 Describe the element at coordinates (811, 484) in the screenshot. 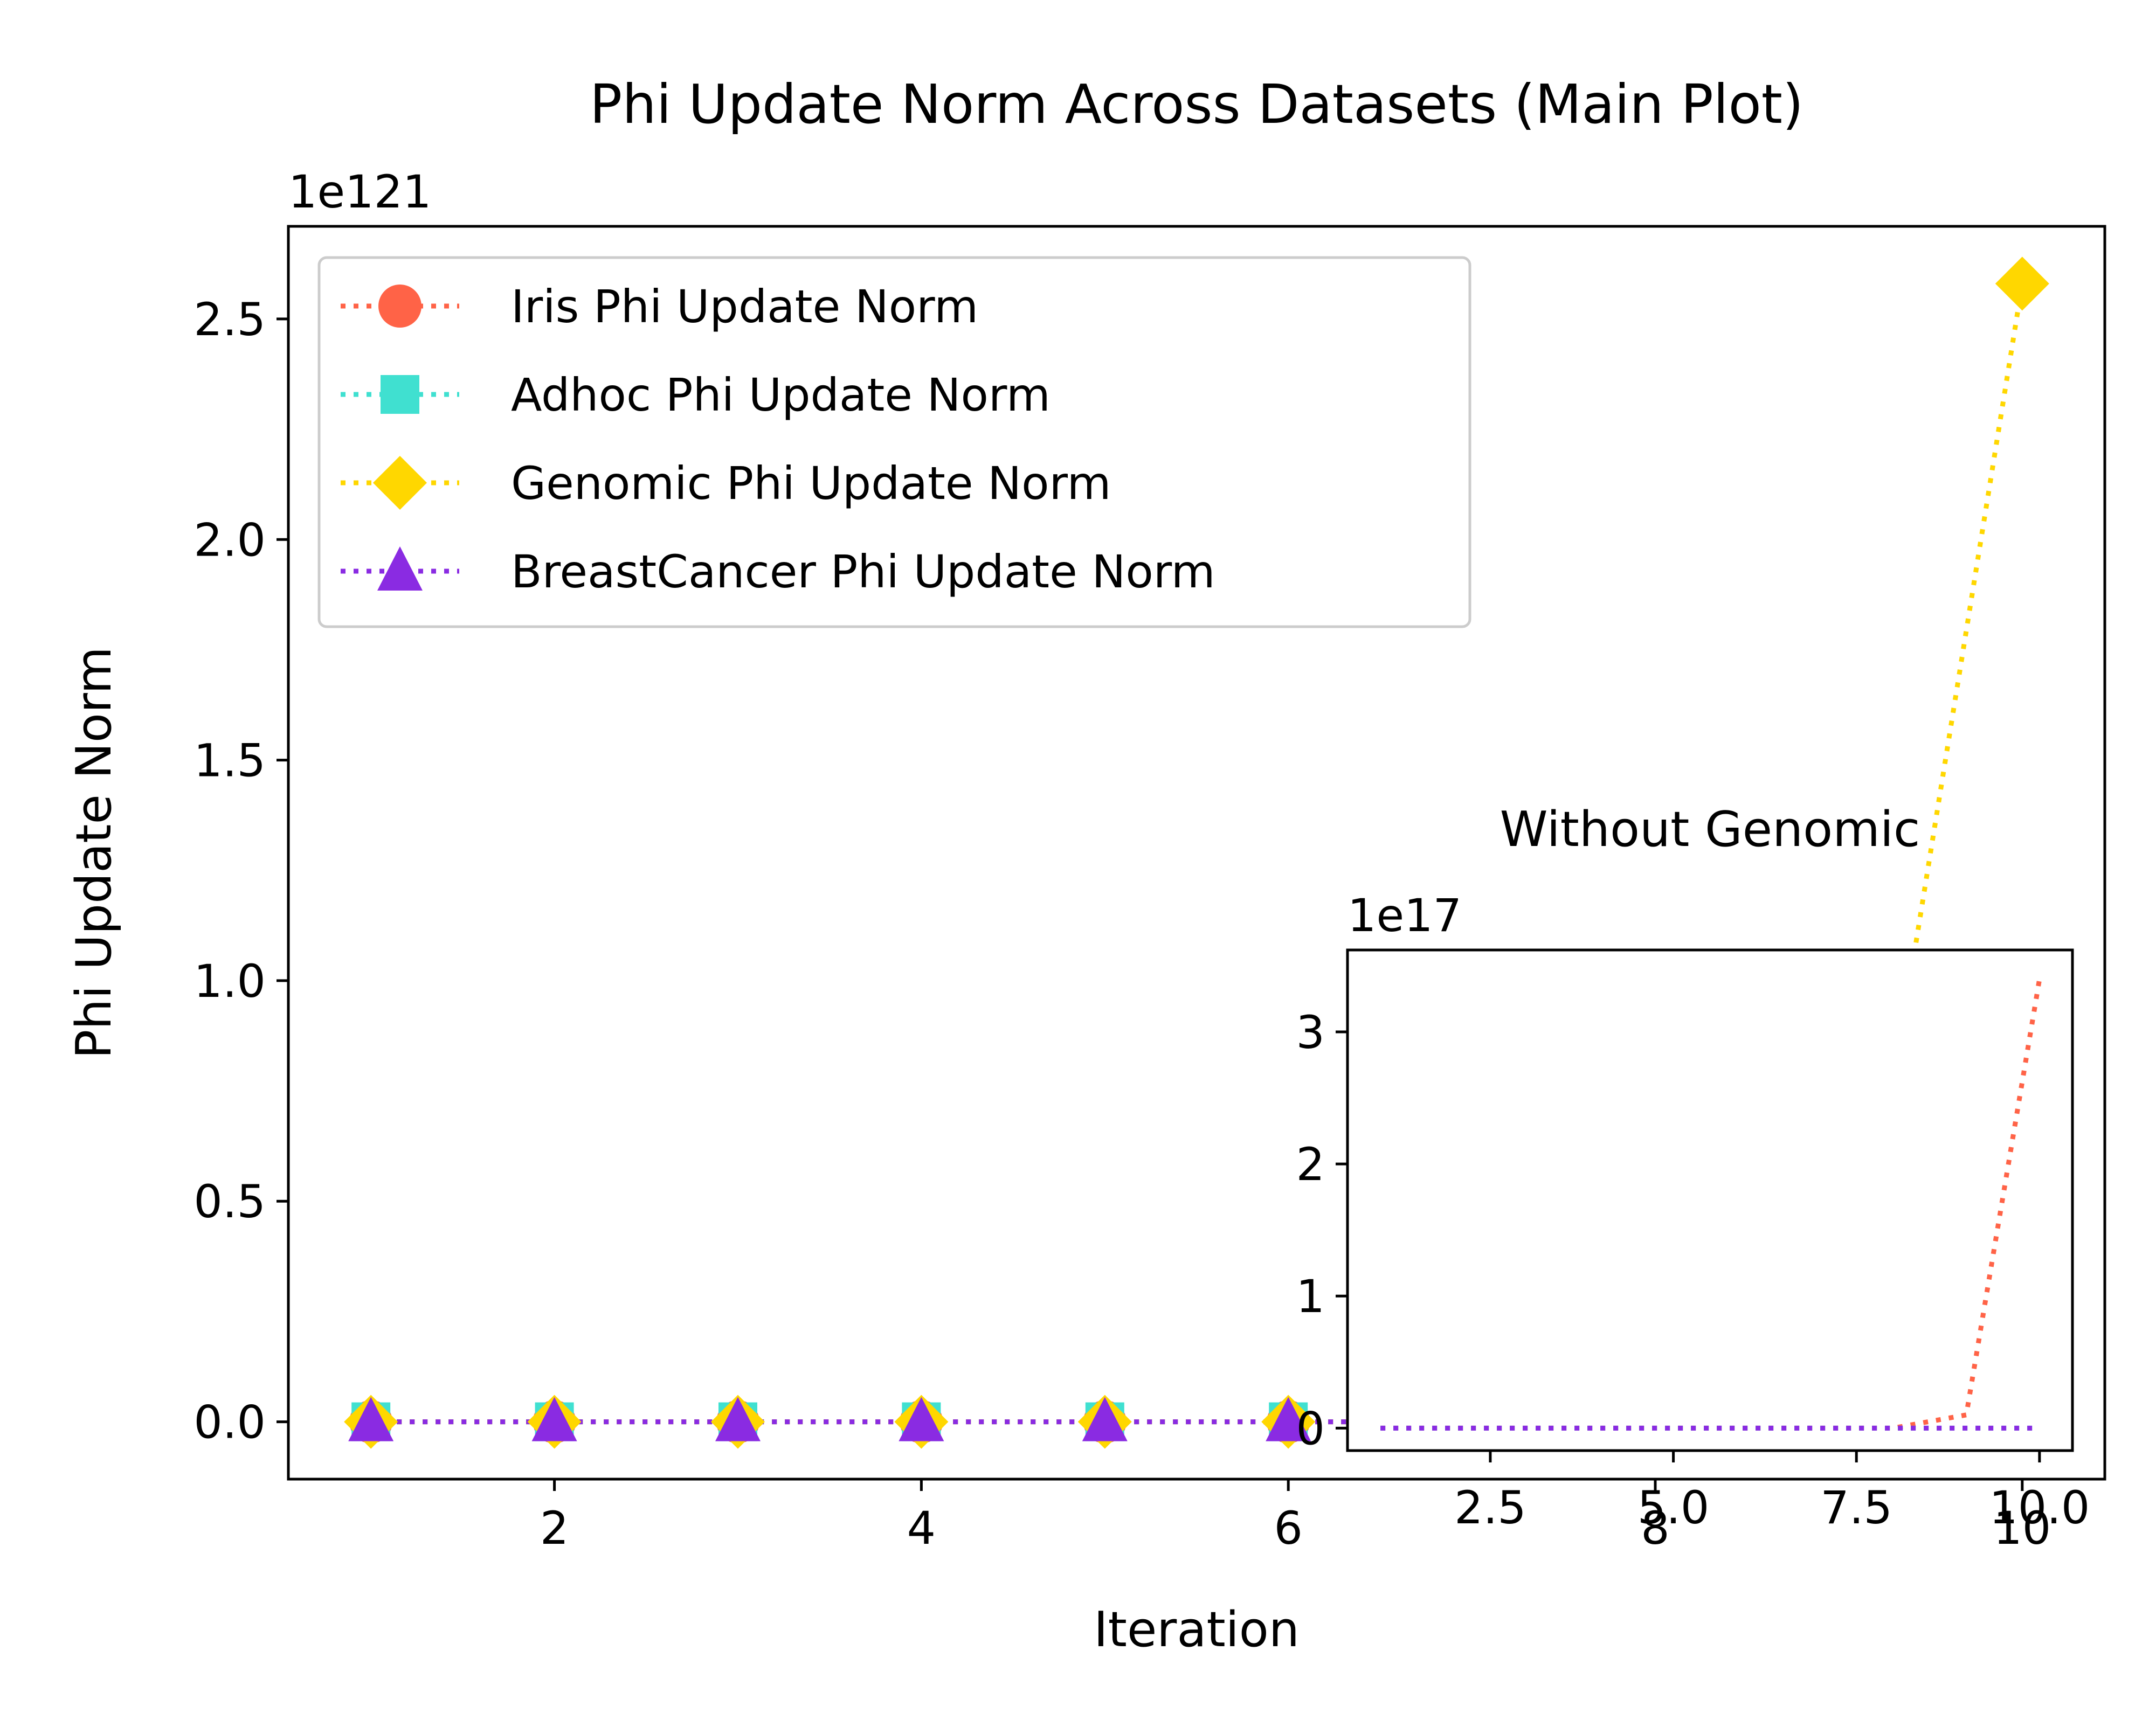

I see `legend-label: Genomic Phi Update Norm` at that location.